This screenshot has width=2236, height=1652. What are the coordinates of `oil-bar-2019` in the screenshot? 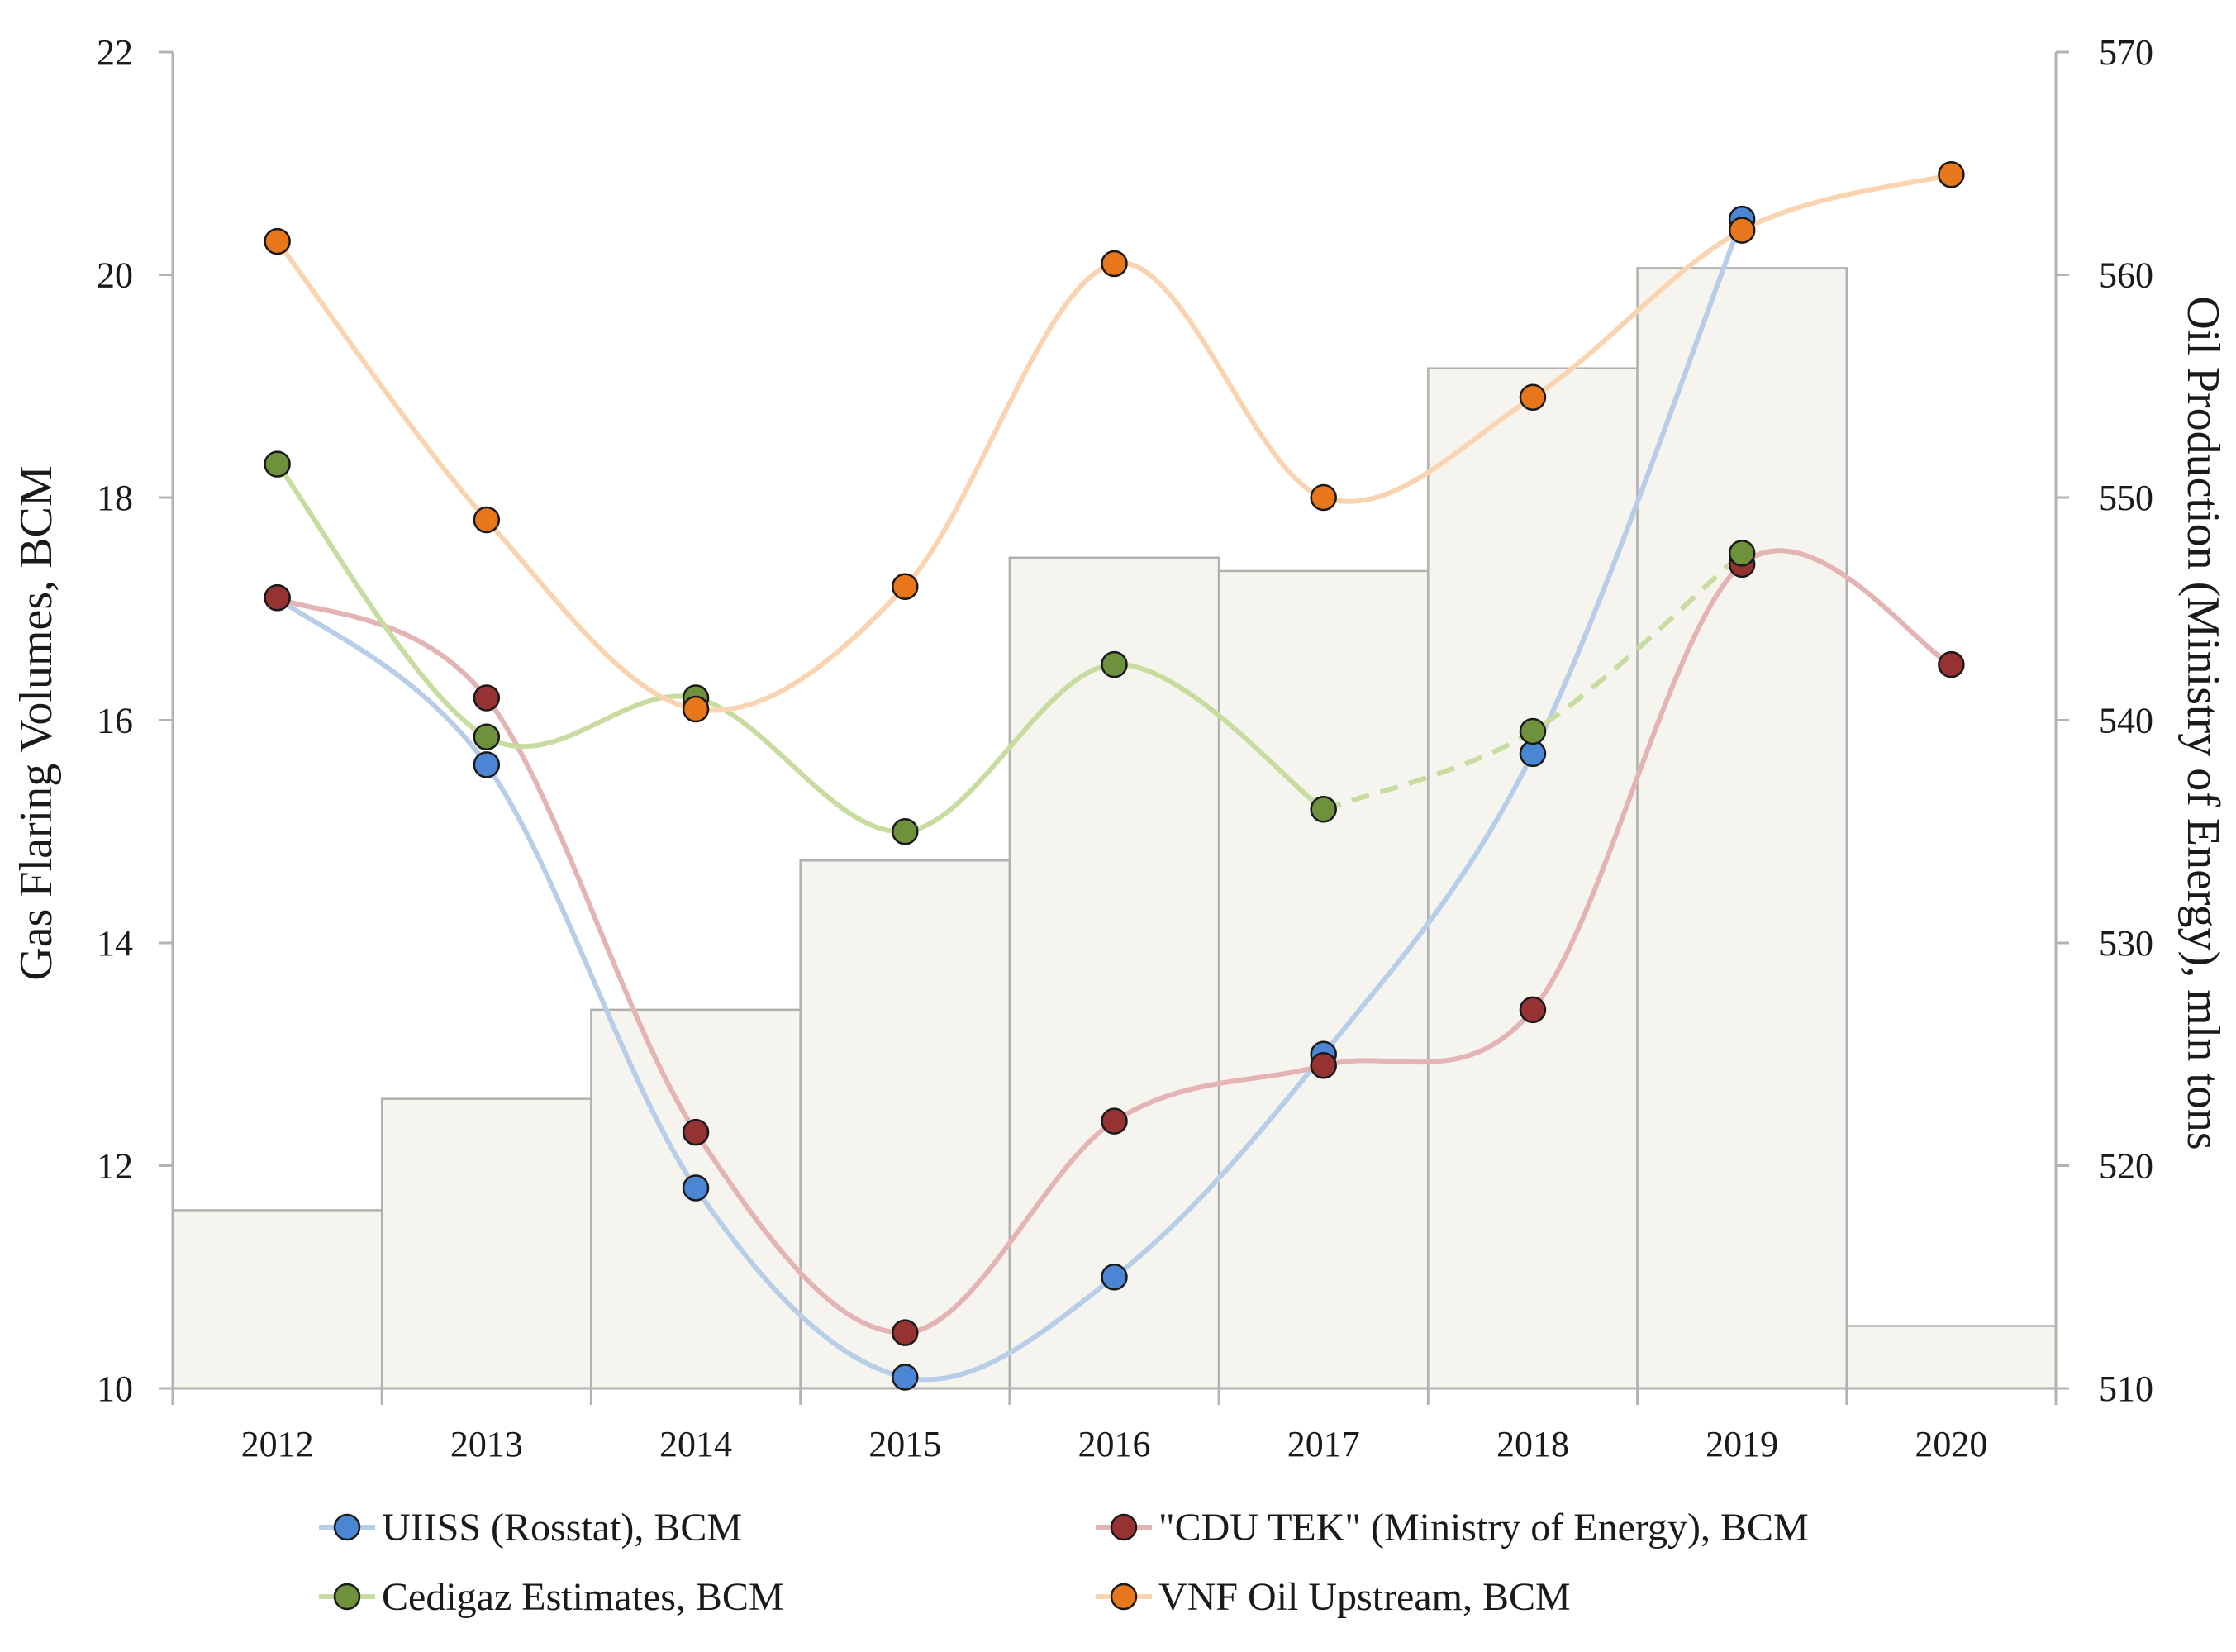 It's located at (1742, 828).